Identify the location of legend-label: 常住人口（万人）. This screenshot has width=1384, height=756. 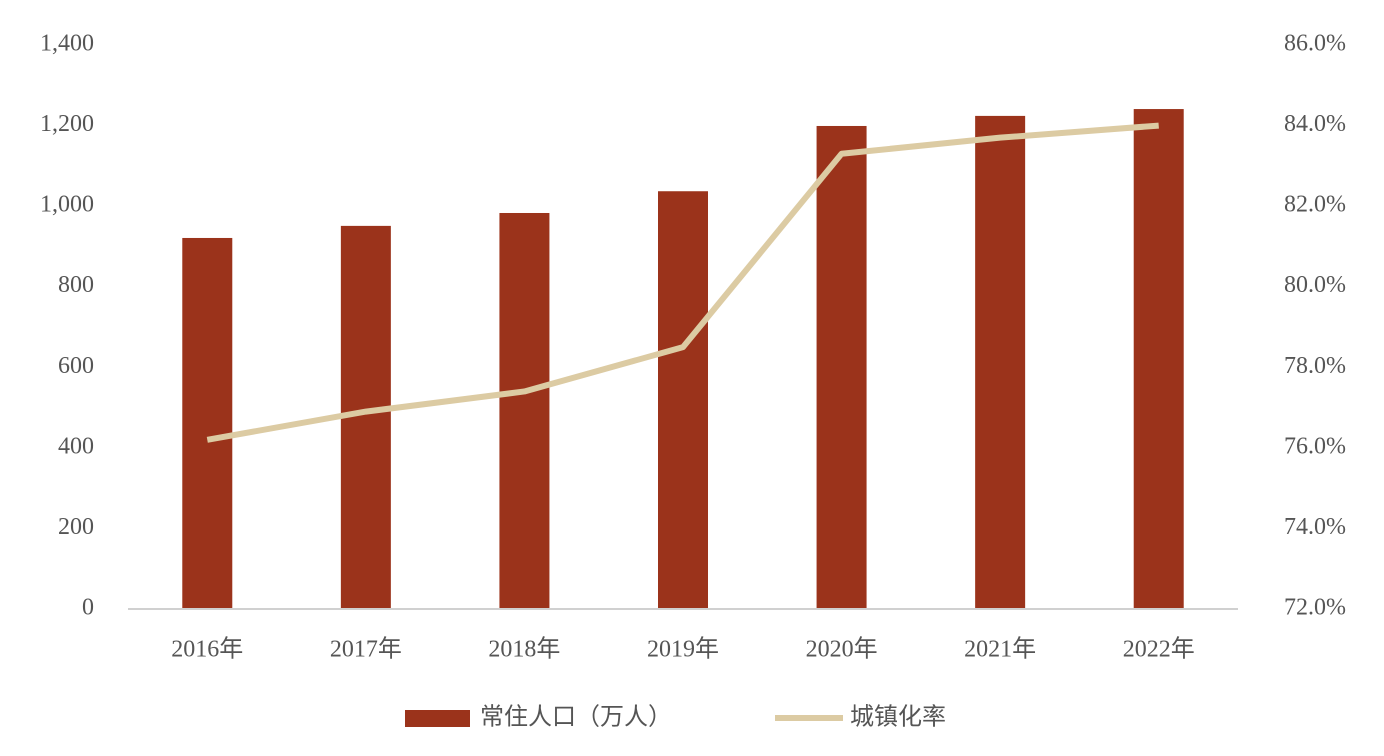
(576, 717).